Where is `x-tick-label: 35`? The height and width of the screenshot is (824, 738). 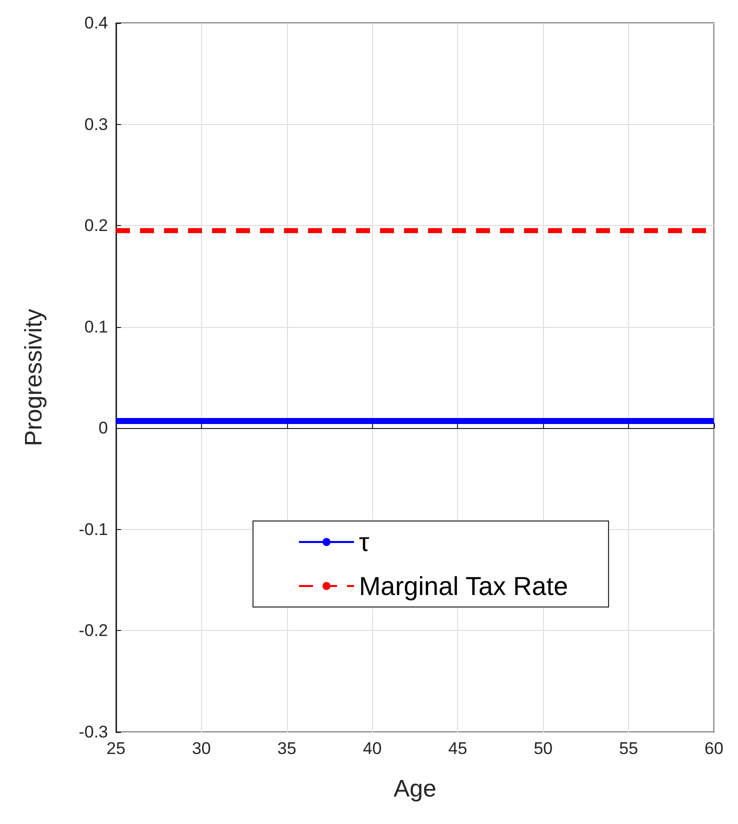 x-tick-label: 35 is located at coordinates (286, 748).